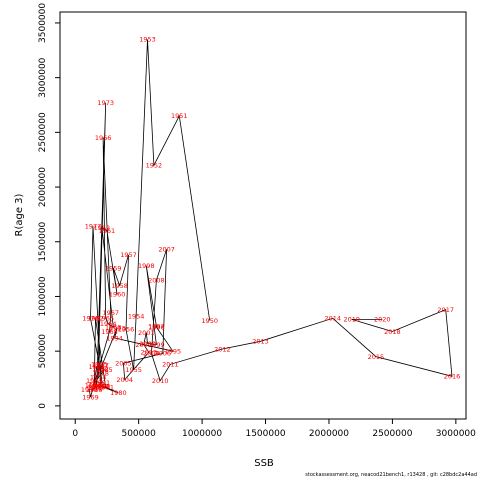  I want to click on year-label-1998: 1998, so click(146, 266).